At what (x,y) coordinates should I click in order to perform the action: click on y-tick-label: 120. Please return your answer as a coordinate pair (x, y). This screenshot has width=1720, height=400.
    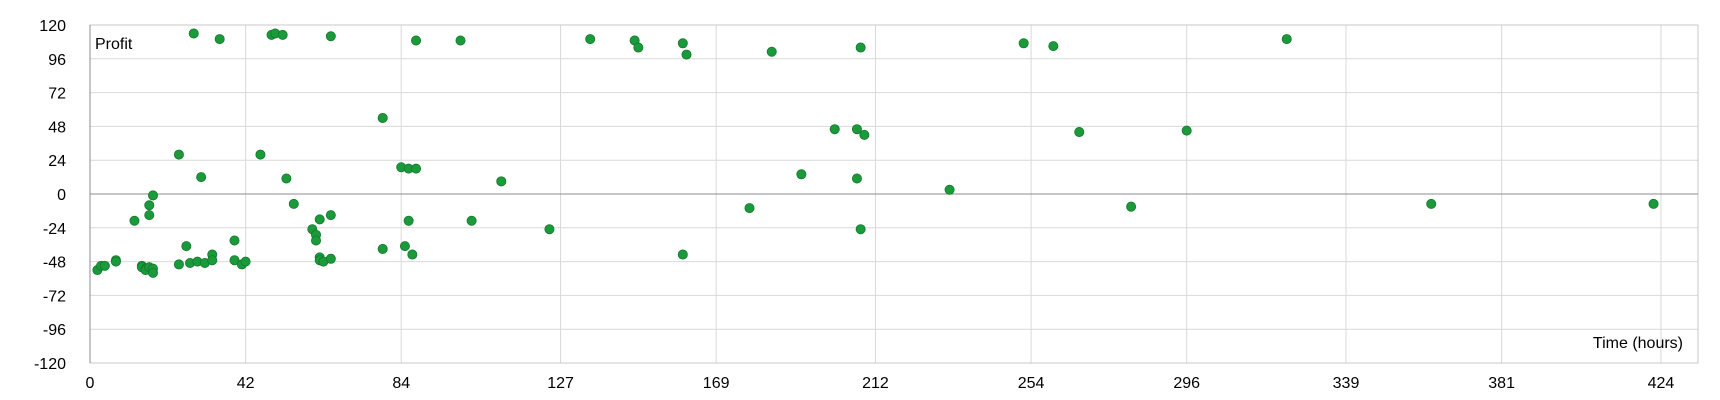
    Looking at the image, I should click on (52, 26).